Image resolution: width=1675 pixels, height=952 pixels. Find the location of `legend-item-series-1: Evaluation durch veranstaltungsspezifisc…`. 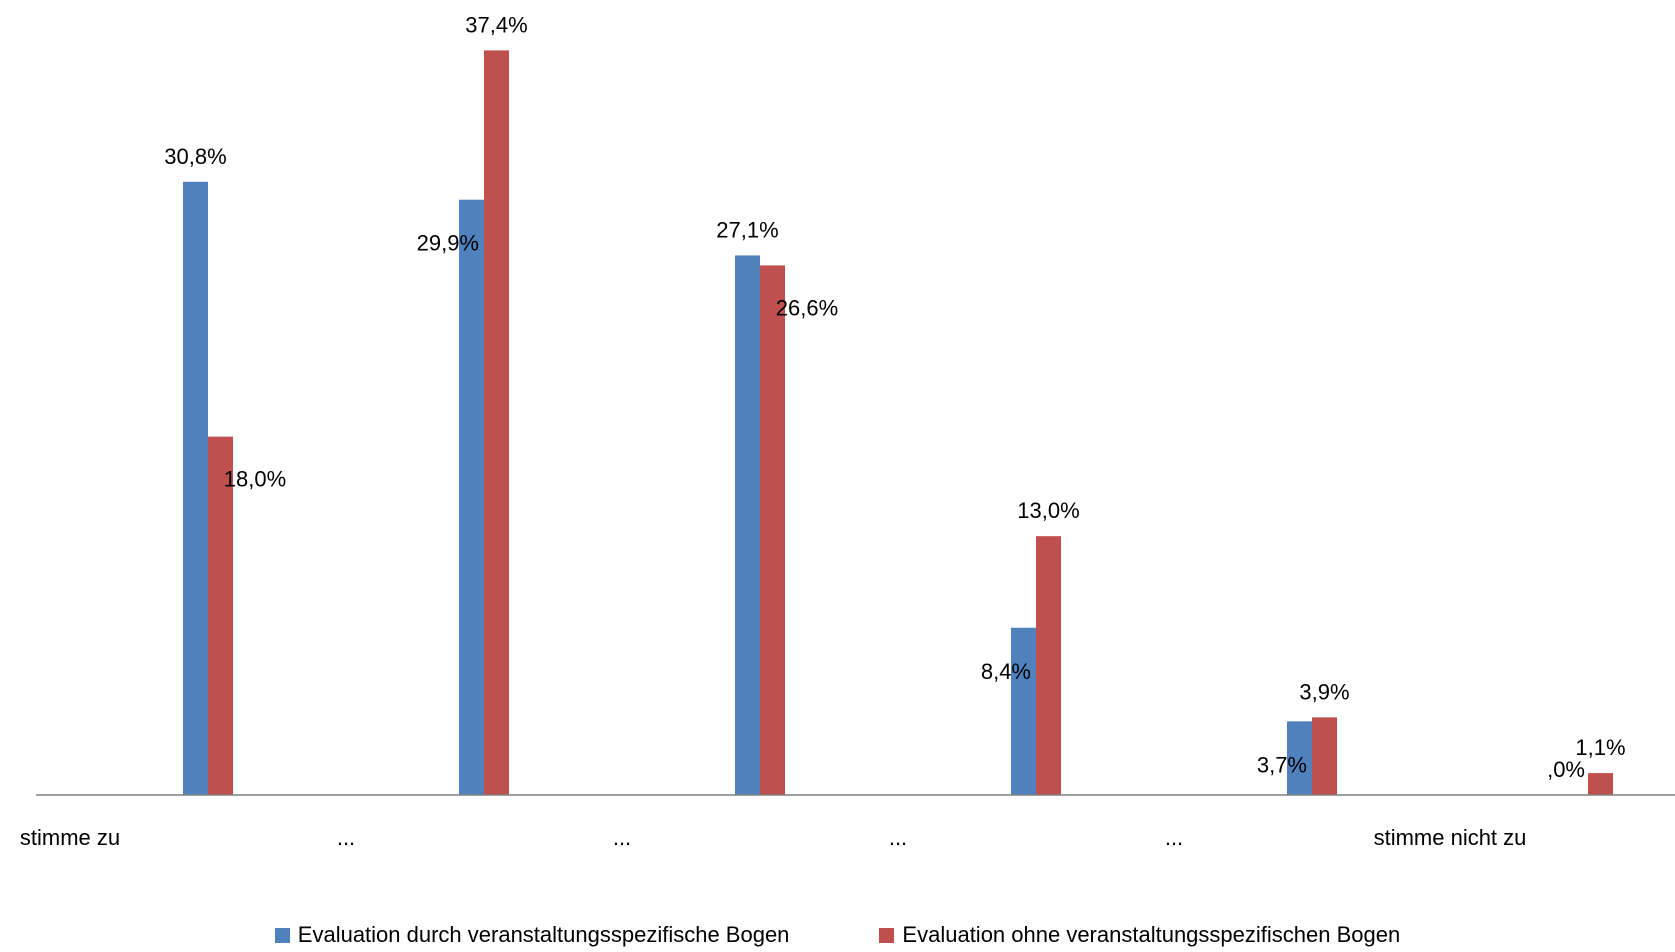

legend-item-series-1: Evaluation durch veranstaltungsspezifisc… is located at coordinates (532, 935).